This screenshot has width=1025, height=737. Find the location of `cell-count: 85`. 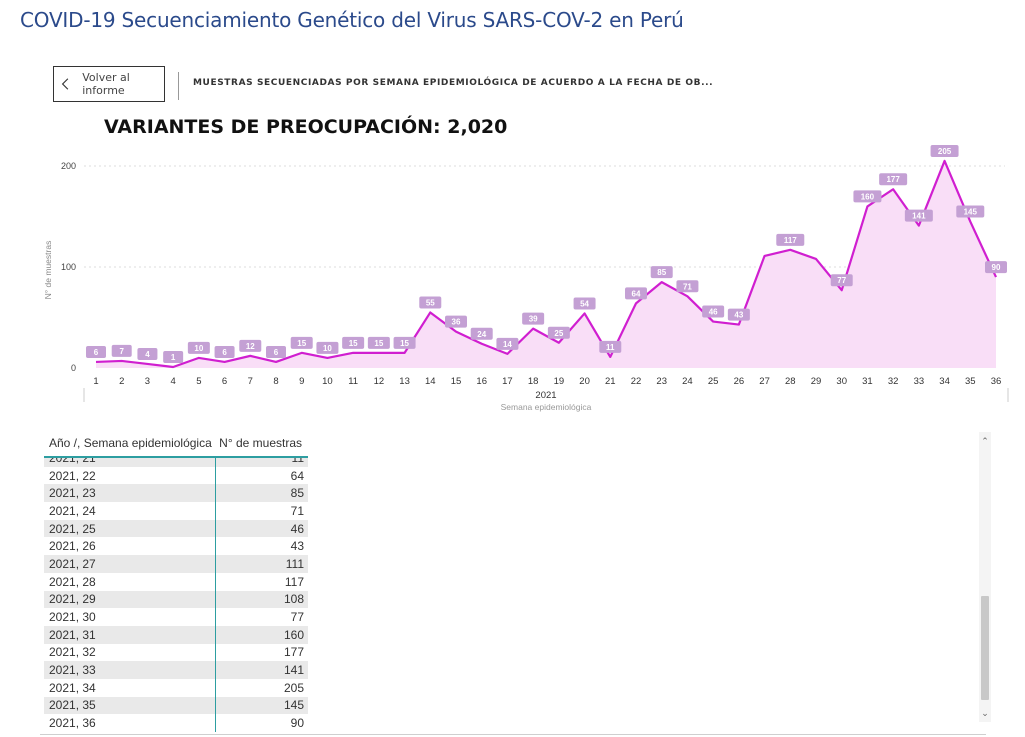

cell-count: 85 is located at coordinates (297, 493).